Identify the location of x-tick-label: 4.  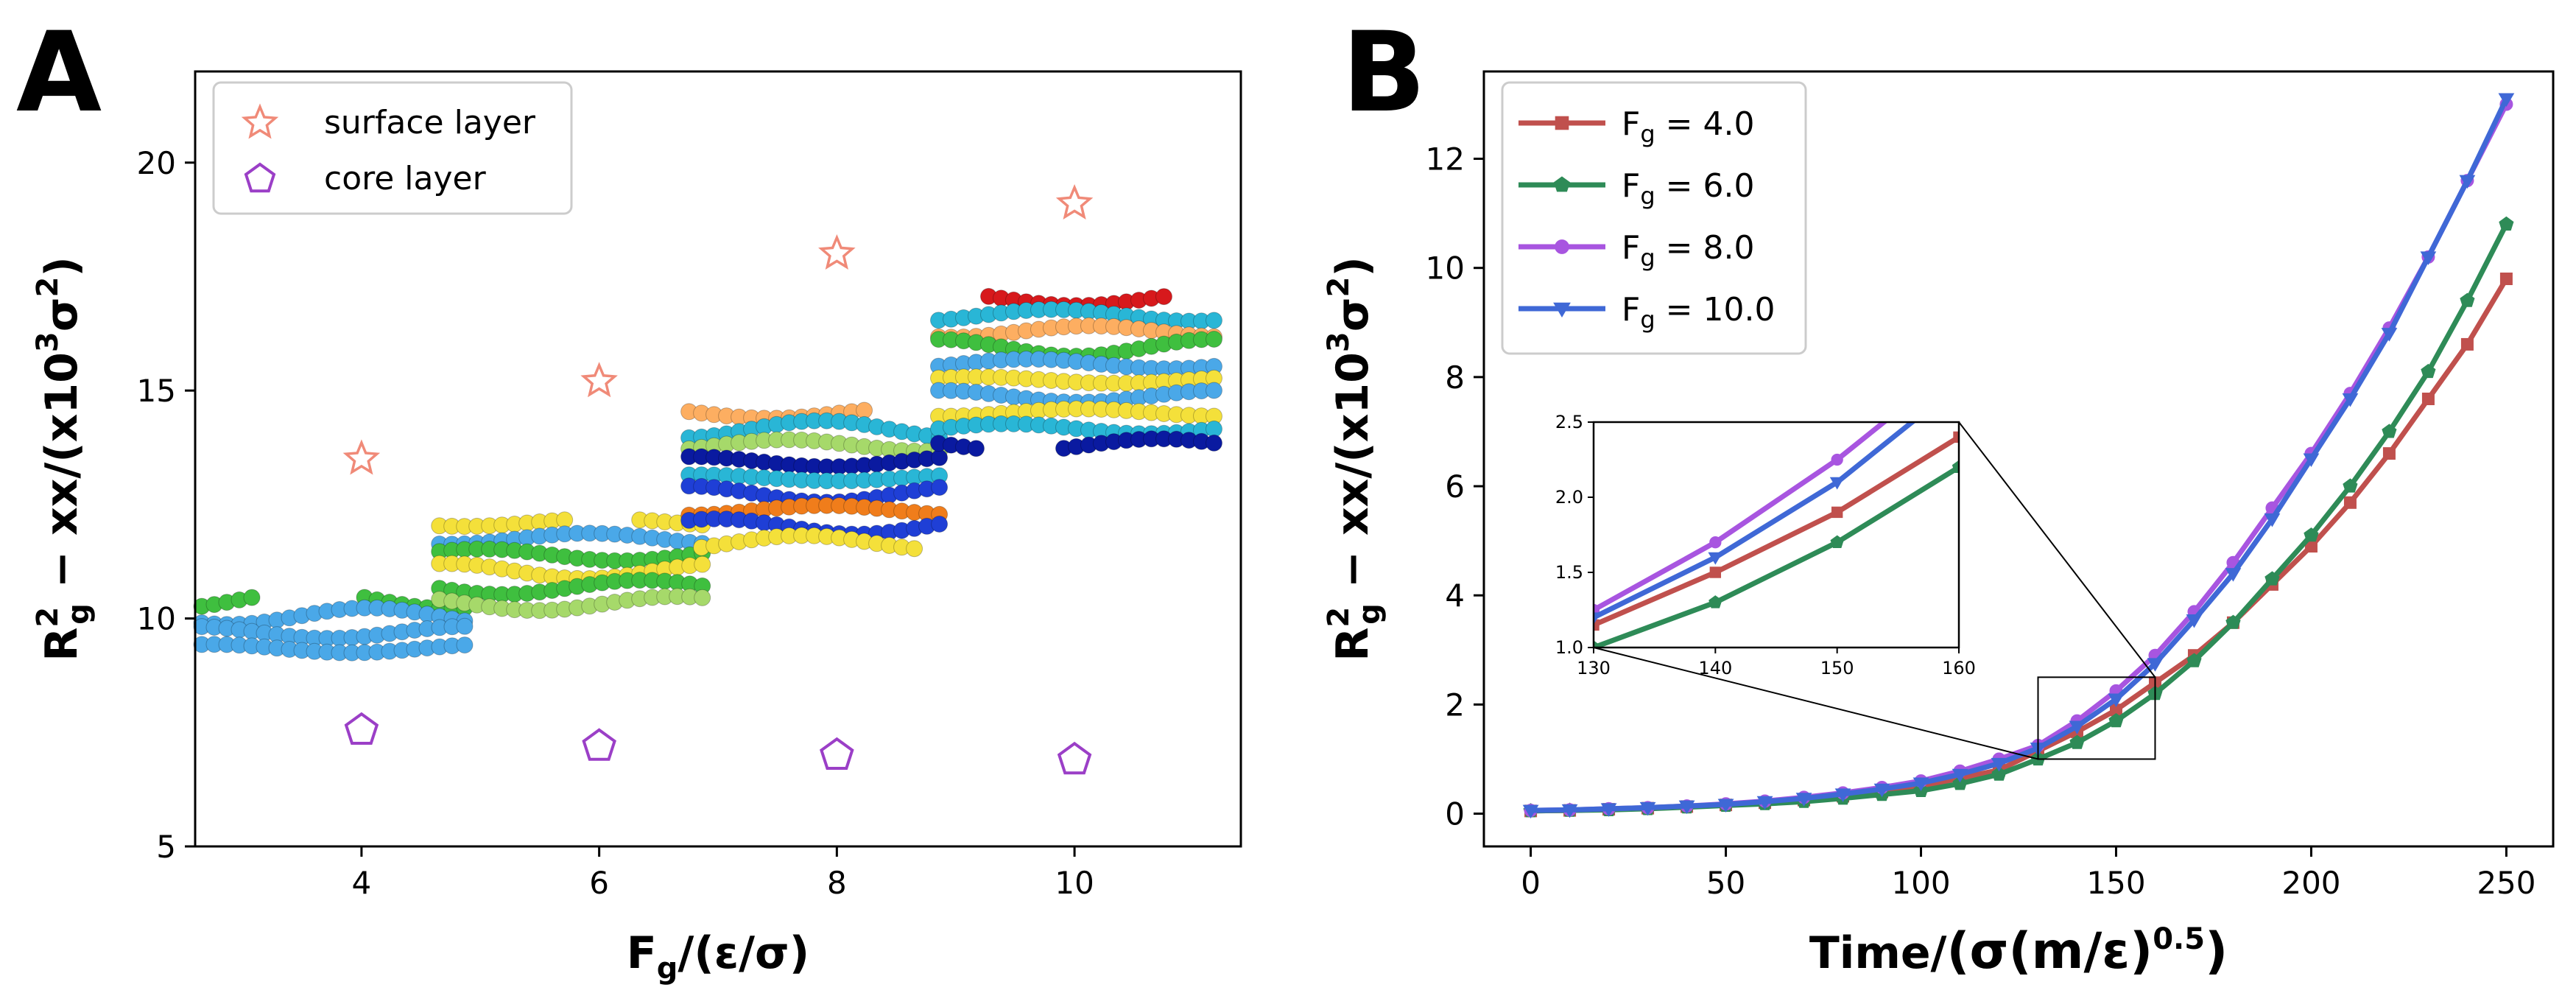
(362, 883).